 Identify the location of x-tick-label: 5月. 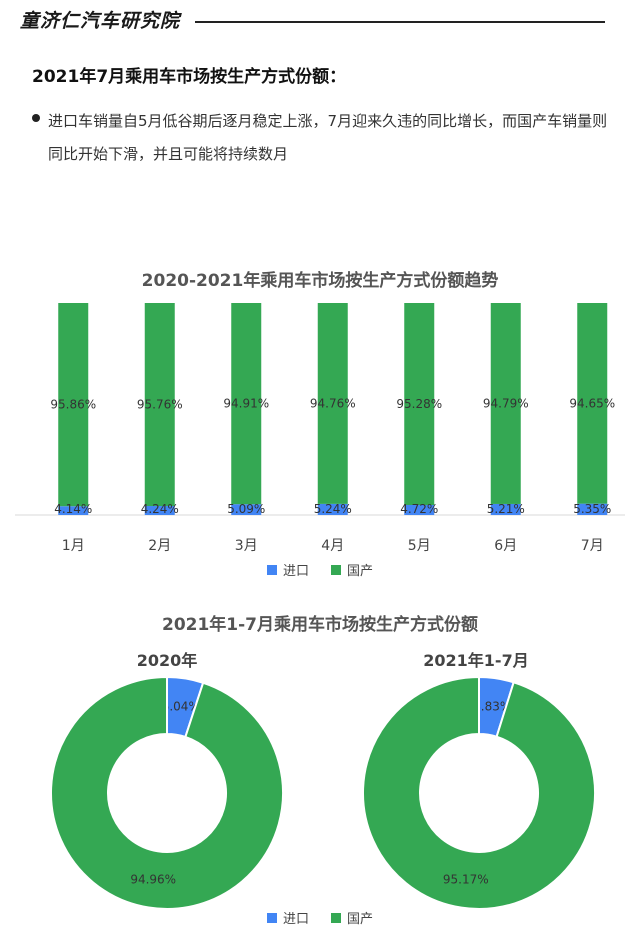
(419, 546).